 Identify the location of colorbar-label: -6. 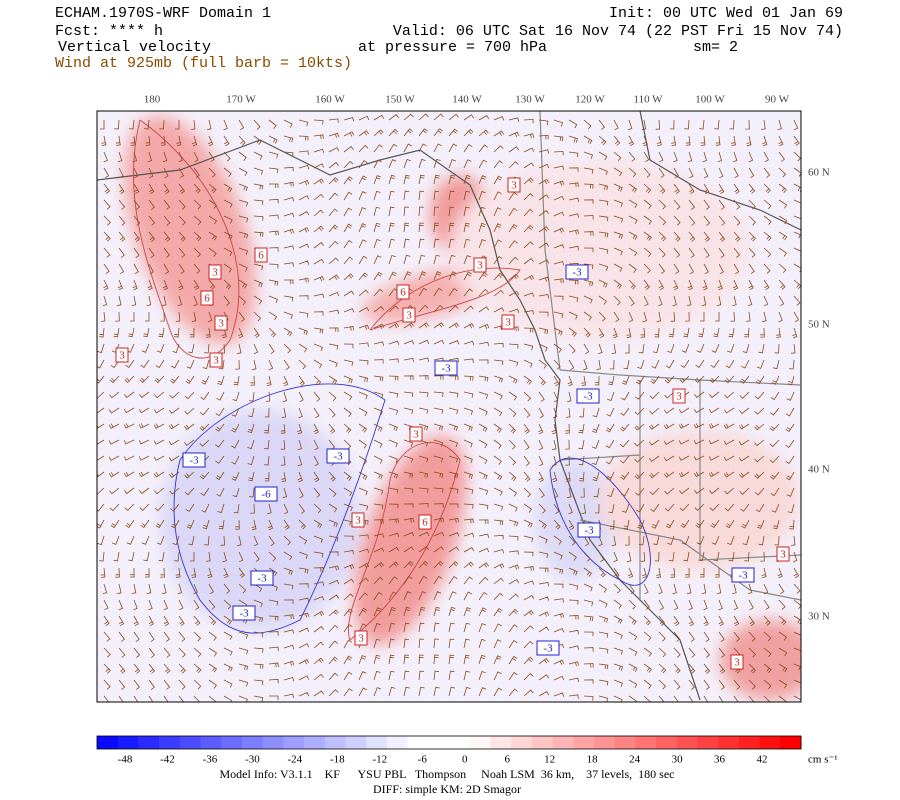
(423, 760).